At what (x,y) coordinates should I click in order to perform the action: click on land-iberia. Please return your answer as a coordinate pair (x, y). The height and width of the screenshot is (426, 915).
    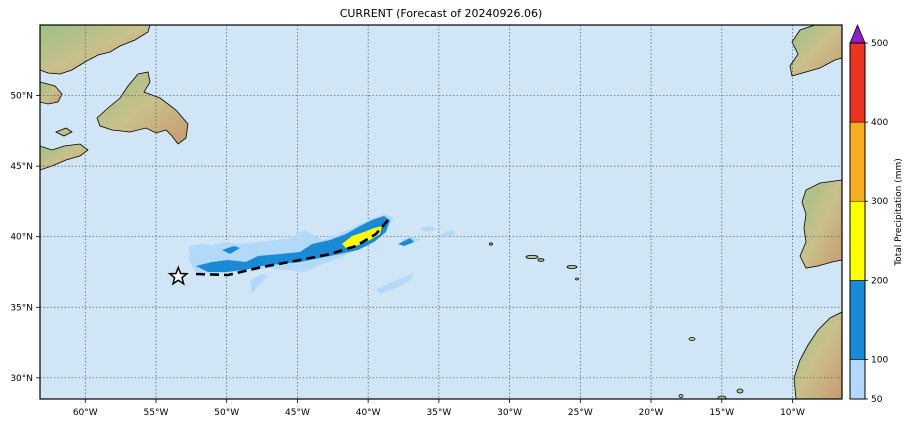
    Looking at the image, I should click on (820, 224).